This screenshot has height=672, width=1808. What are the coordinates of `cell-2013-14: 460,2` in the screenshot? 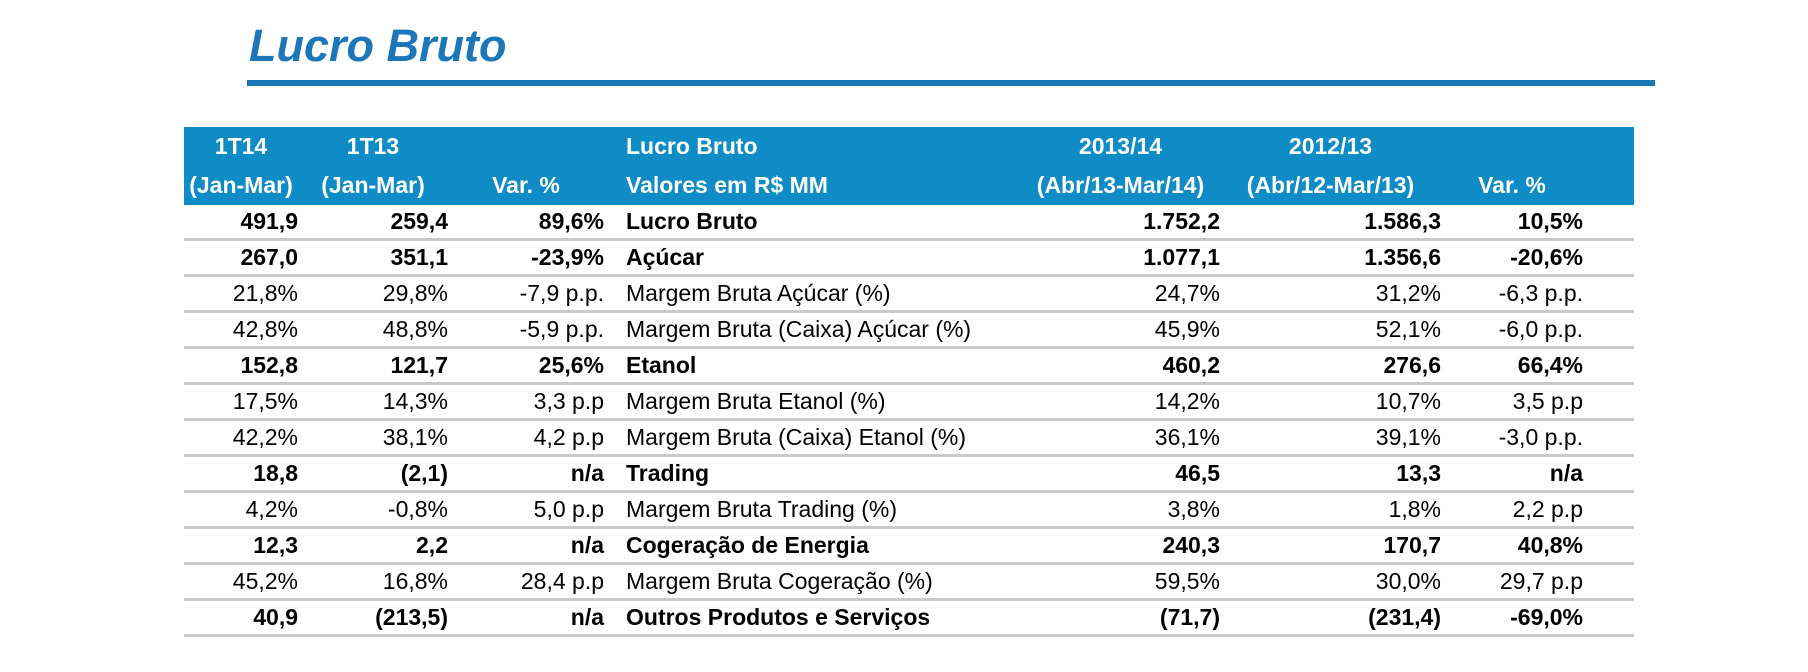 It's located at (1120, 366).